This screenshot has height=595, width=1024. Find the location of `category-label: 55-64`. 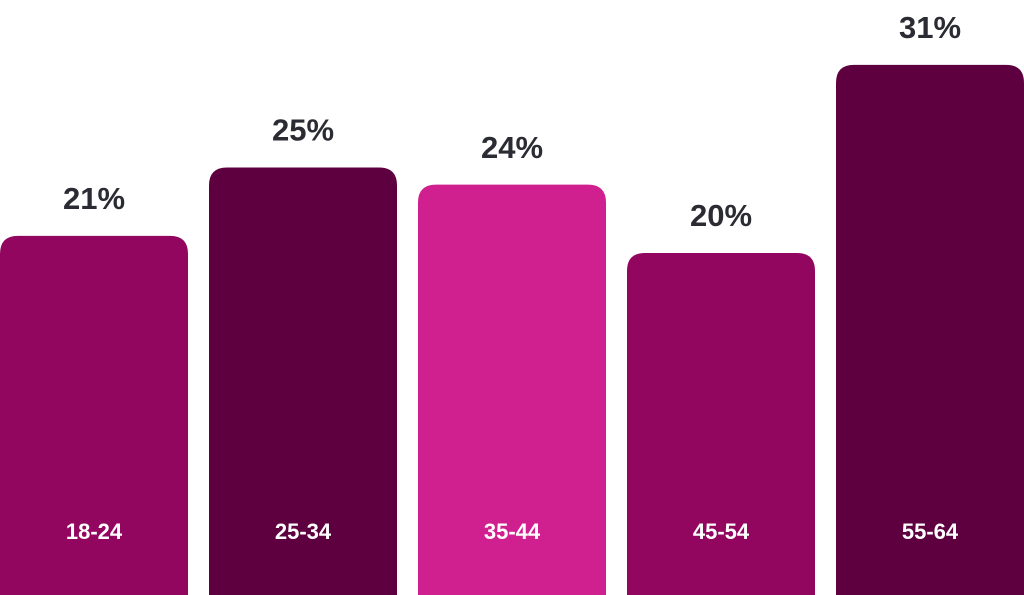

category-label: 55-64 is located at coordinates (930, 531).